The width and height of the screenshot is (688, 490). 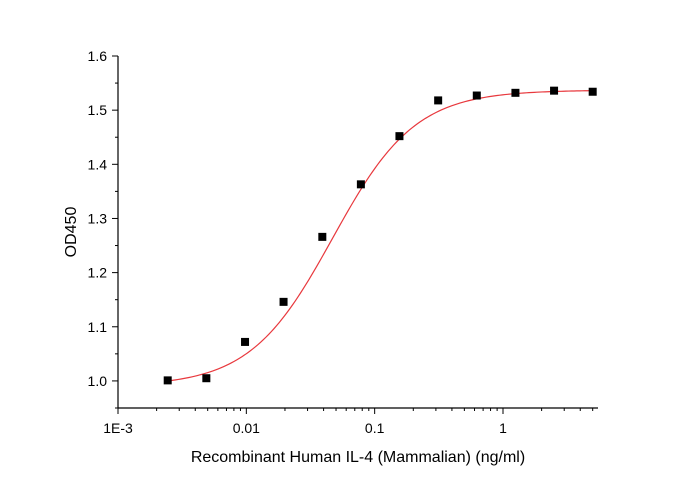 I want to click on x-tick-label: 1, so click(x=503, y=428).